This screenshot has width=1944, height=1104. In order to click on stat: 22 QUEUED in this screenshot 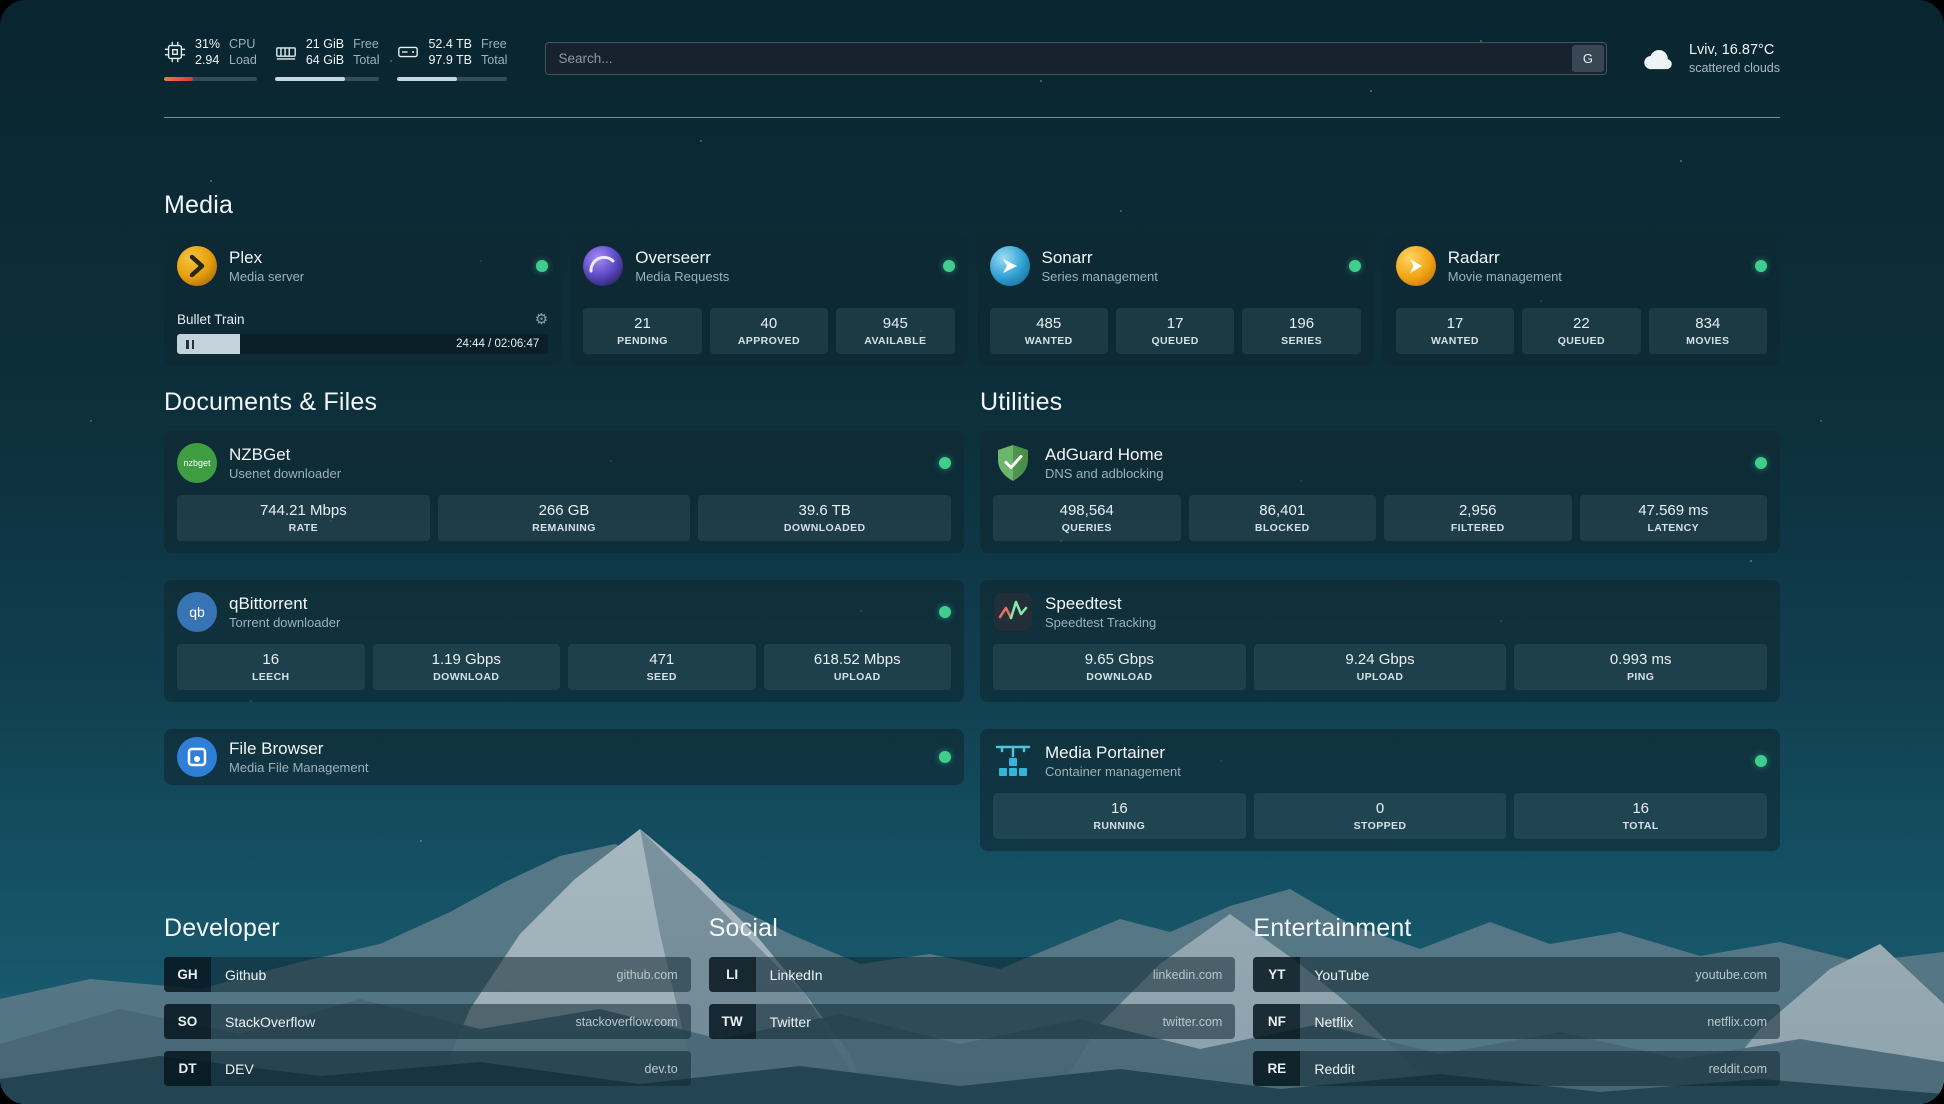, I will do `click(1581, 331)`.